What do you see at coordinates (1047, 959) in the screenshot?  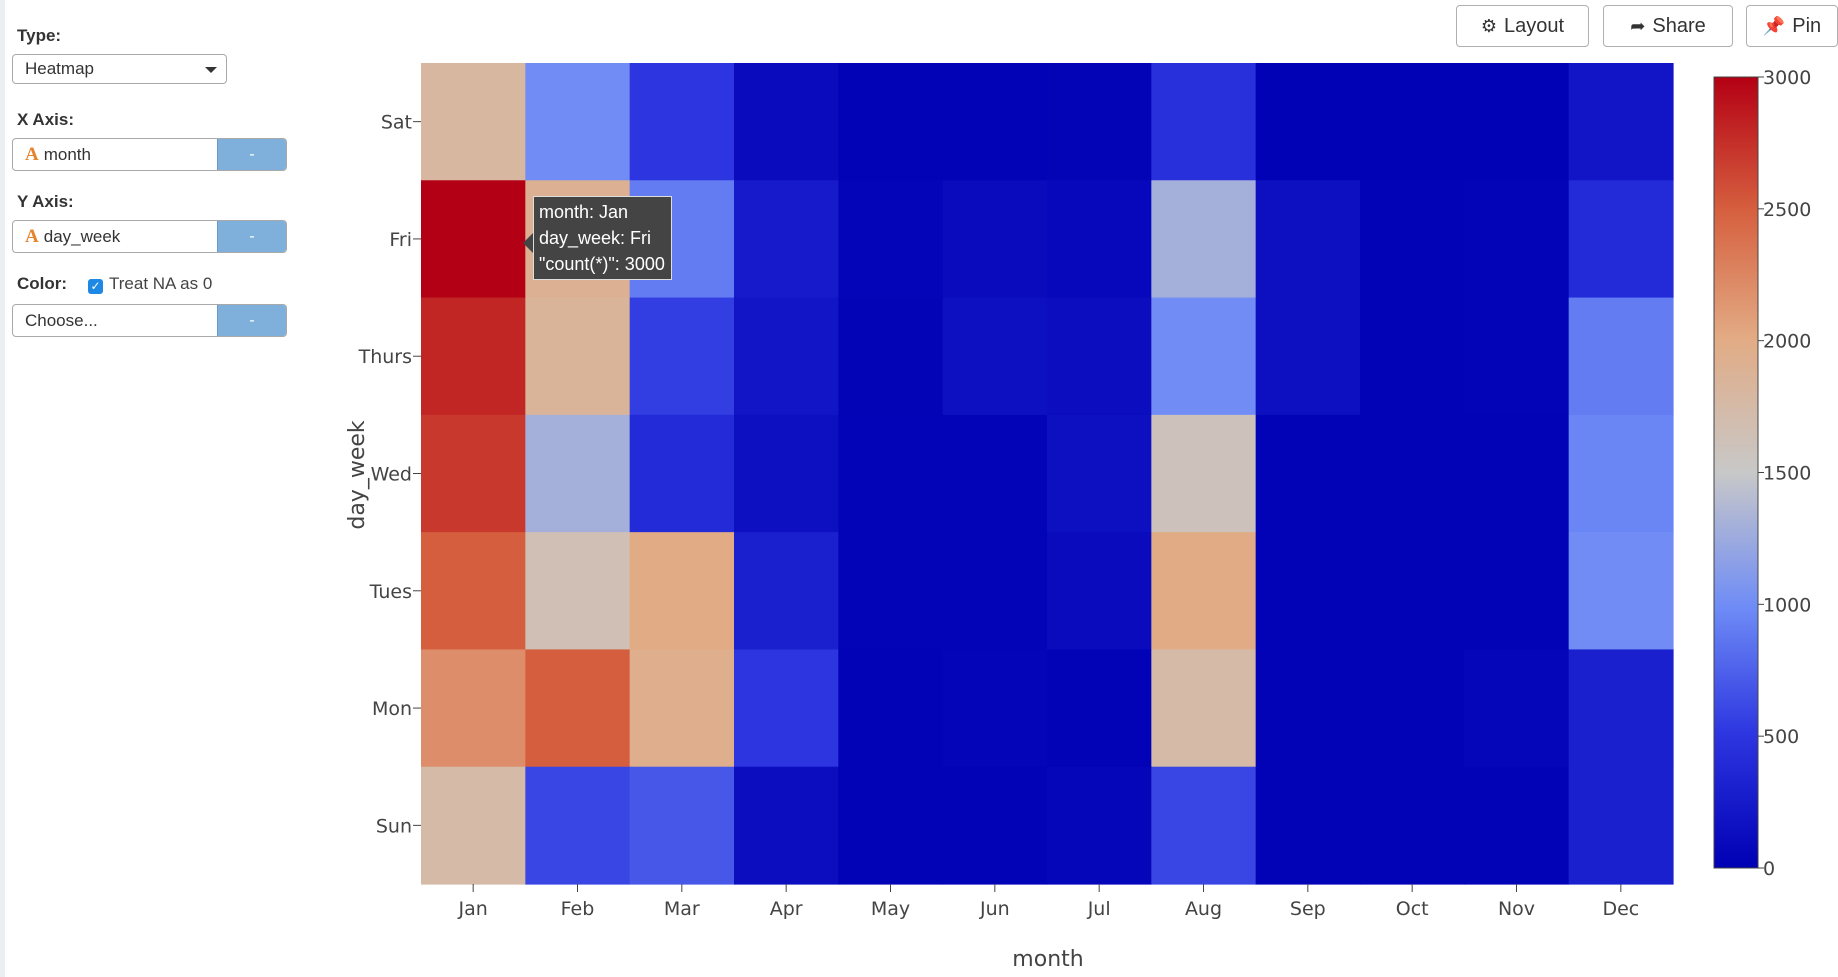 I see `x-axis-title: month` at bounding box center [1047, 959].